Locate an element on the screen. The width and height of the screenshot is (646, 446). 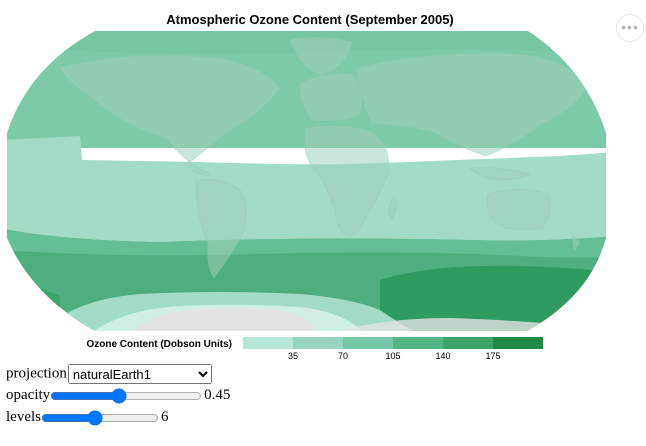
opacity-control: opacity 0.45 is located at coordinates (118, 395).